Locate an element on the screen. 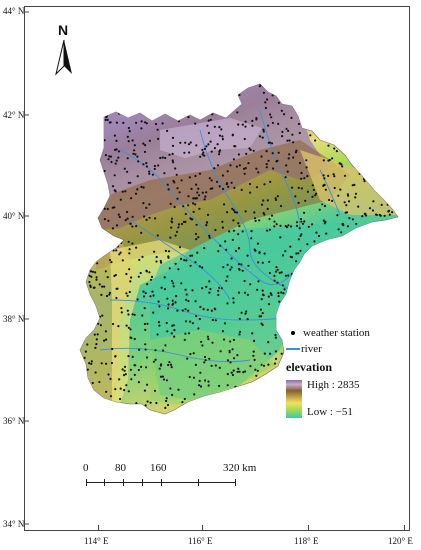 The width and height of the screenshot is (421, 550). lon-tick is located at coordinates (308, 527).